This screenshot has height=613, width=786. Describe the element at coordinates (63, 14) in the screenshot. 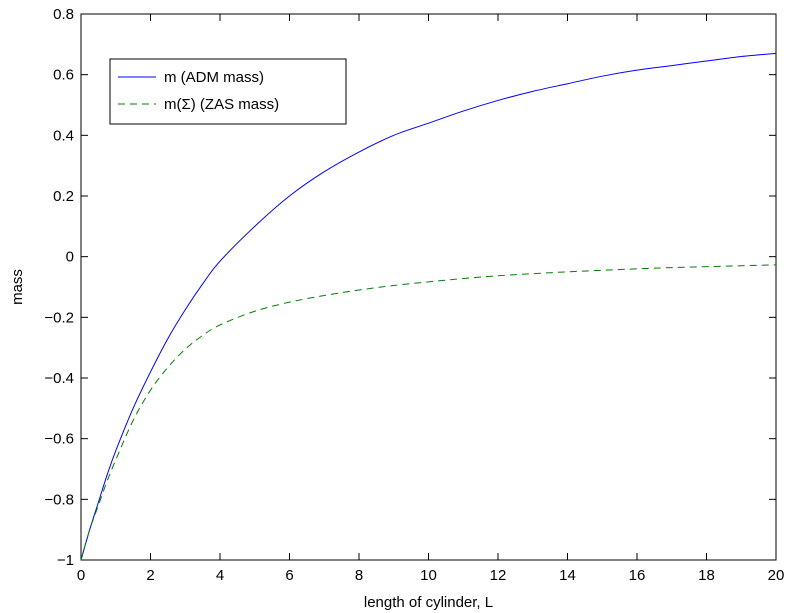

I see `y-tick-label: 0.8` at that location.